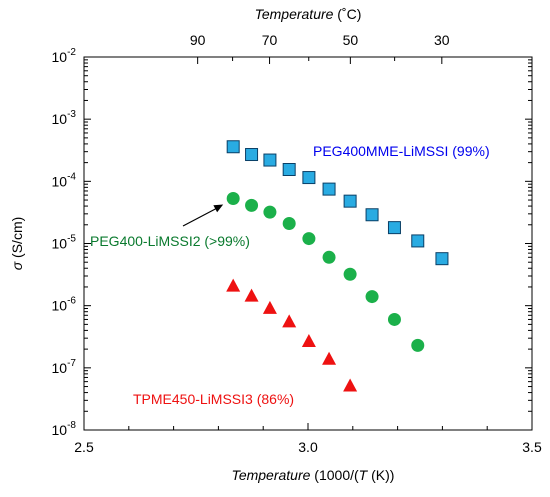 The image size is (550, 497). What do you see at coordinates (270, 40) in the screenshot?
I see `top-tick-label: 70` at bounding box center [270, 40].